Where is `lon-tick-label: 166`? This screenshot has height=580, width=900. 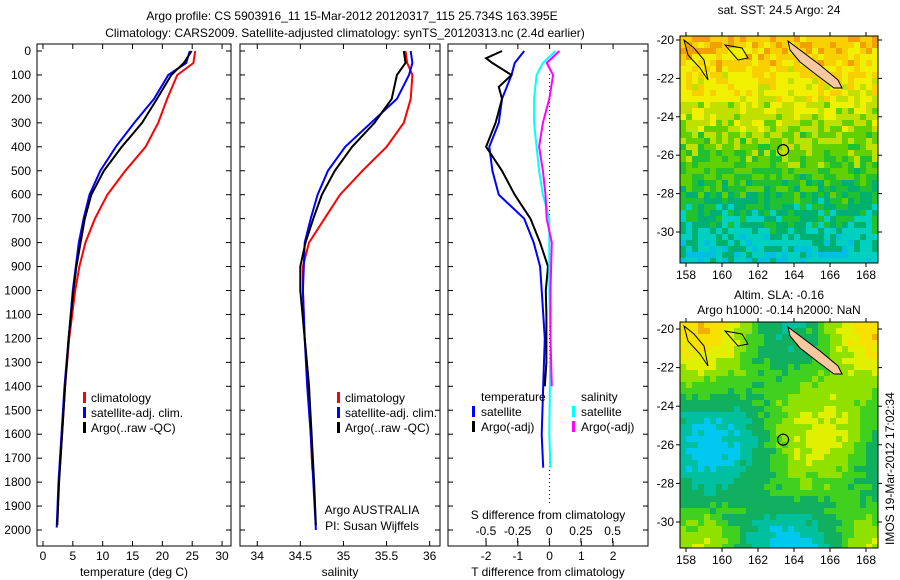
lon-tick-label: 166 is located at coordinates (830, 560).